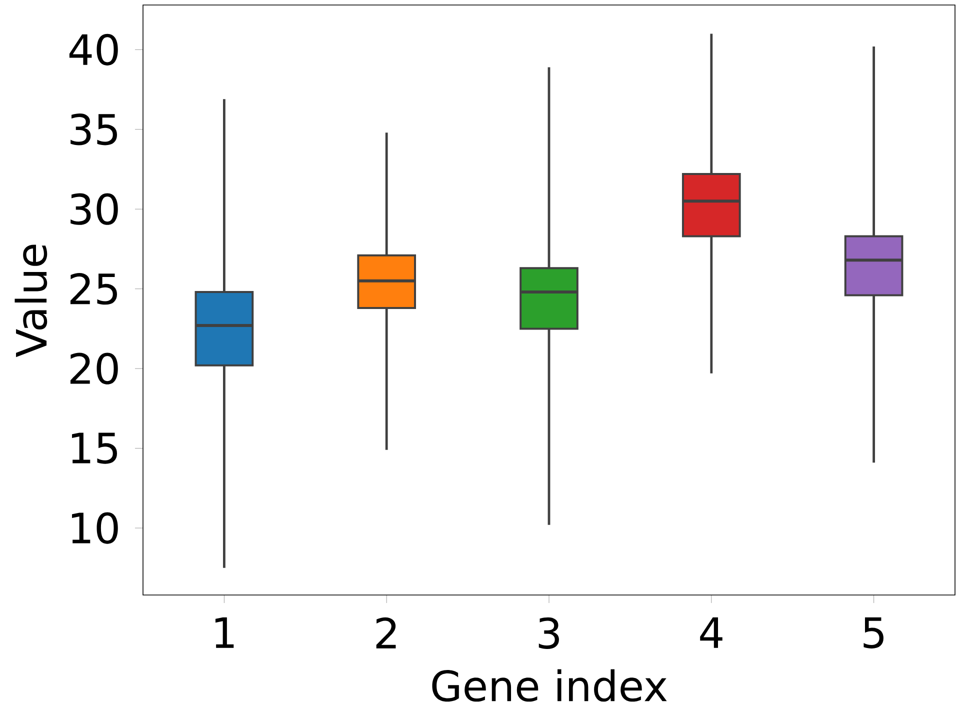 This screenshot has width=960, height=720. What do you see at coordinates (711, 632) in the screenshot?
I see `x-tick-label: 4` at bounding box center [711, 632].